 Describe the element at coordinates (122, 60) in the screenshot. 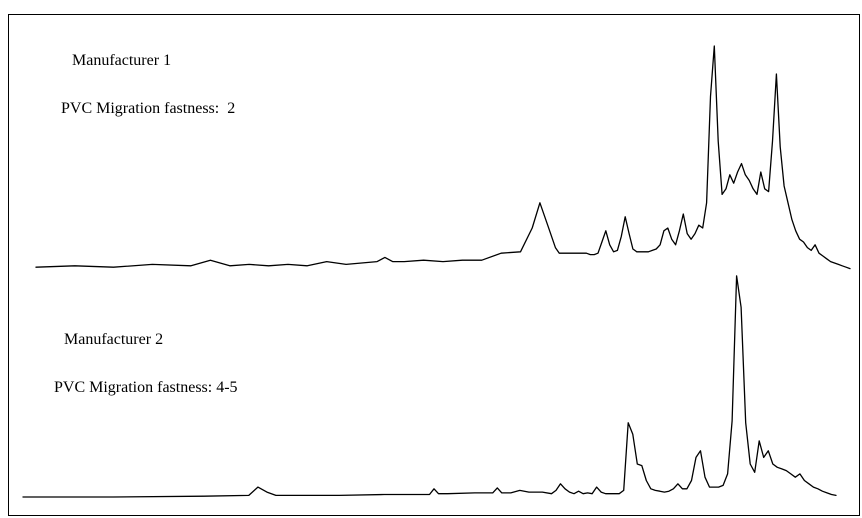

I see `series-1-name: Manufacturer 1` at that location.